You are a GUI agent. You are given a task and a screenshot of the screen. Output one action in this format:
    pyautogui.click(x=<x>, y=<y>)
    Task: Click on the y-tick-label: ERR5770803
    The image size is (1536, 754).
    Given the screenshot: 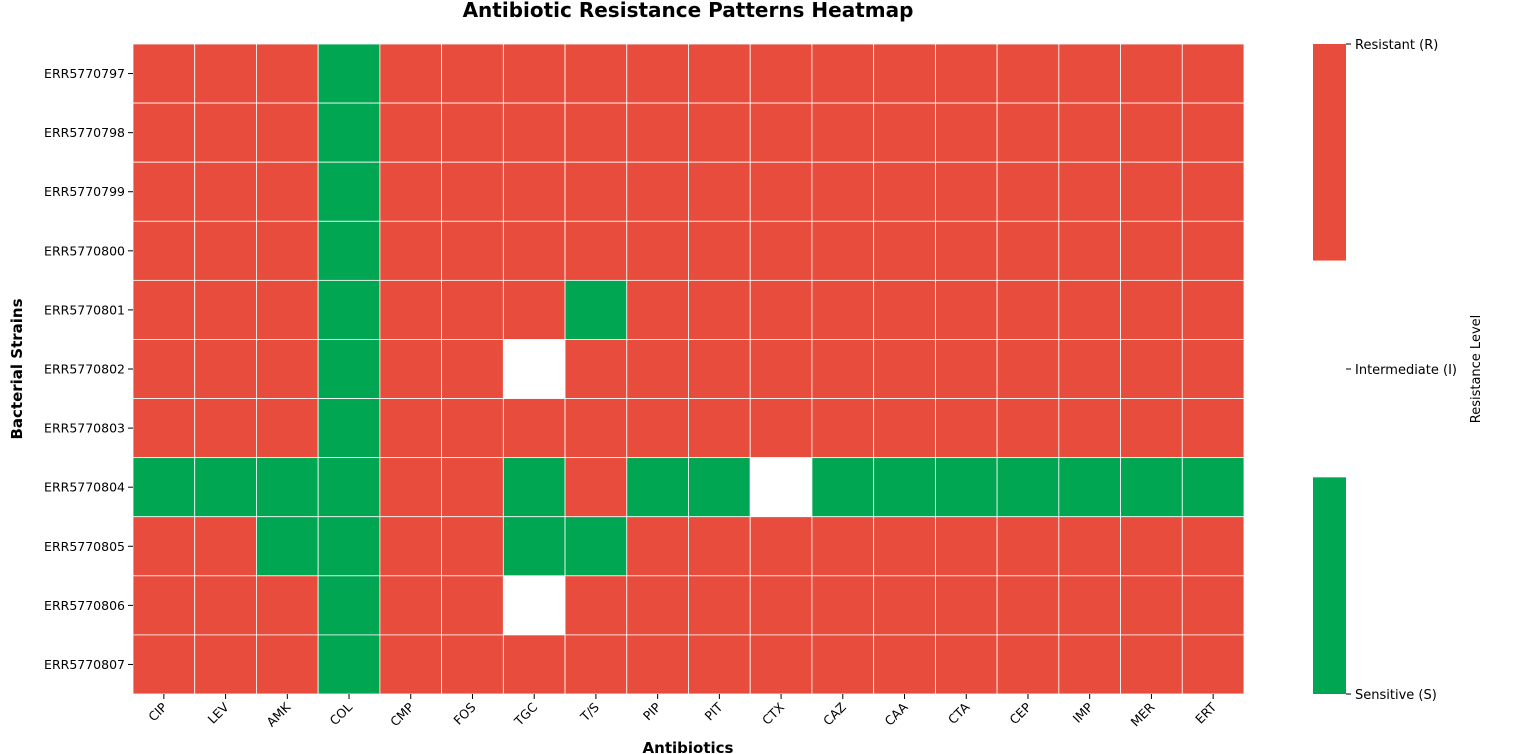 What is the action you would take?
    pyautogui.click(x=84, y=428)
    